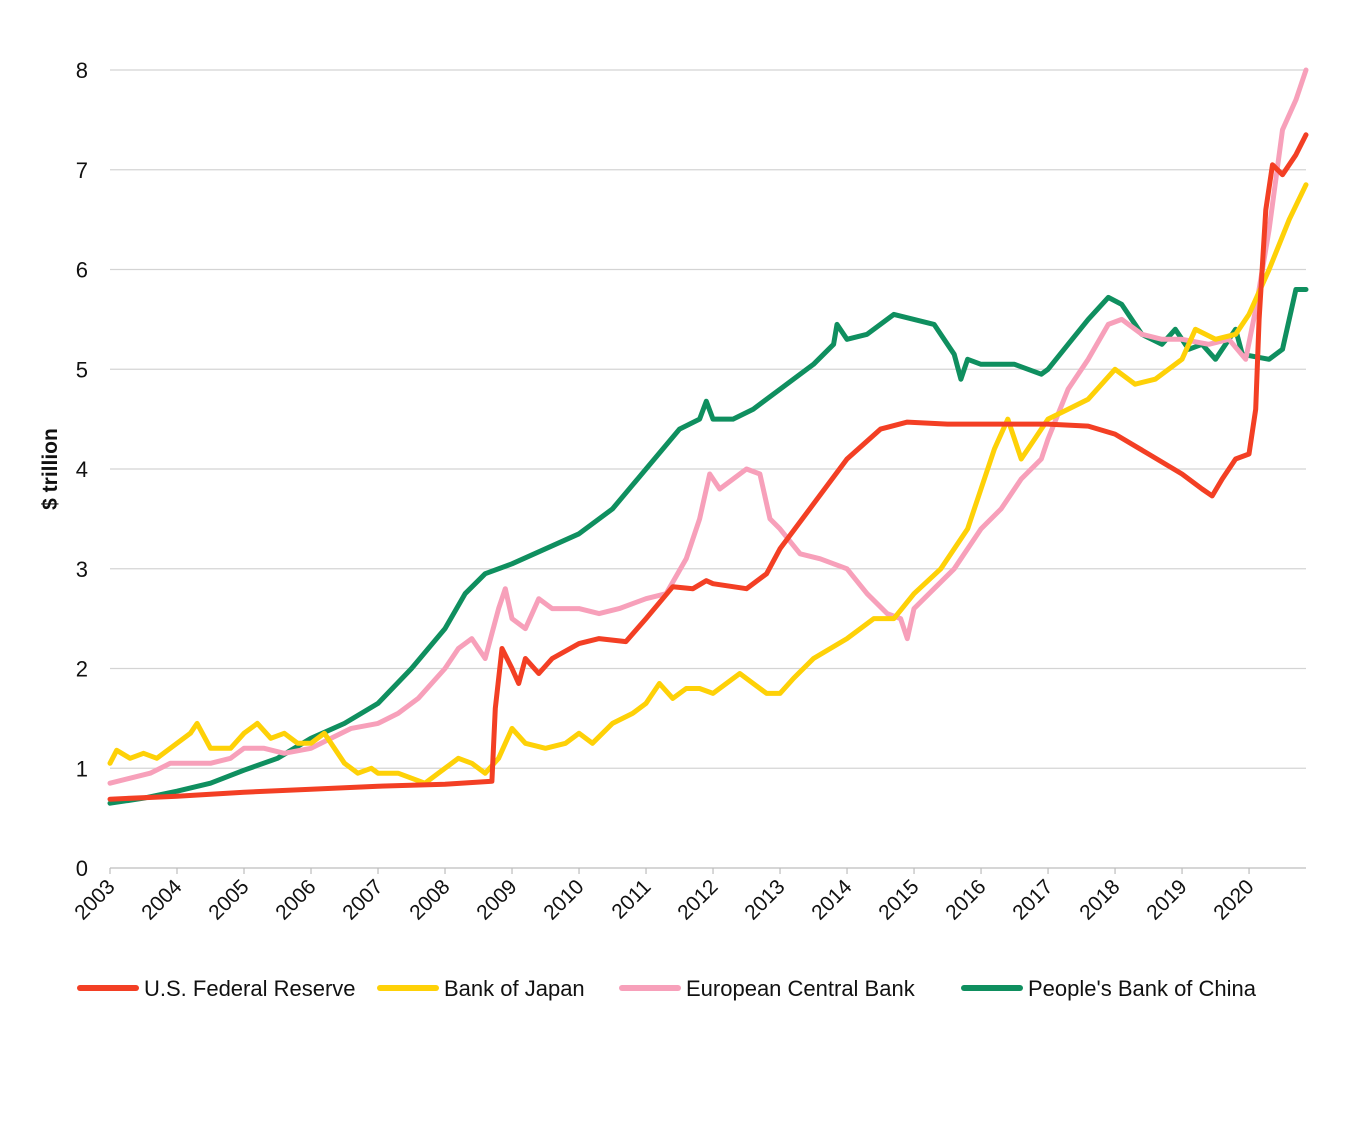 The width and height of the screenshot is (1356, 1123). I want to click on x-tick-label: 2003, so click(94, 899).